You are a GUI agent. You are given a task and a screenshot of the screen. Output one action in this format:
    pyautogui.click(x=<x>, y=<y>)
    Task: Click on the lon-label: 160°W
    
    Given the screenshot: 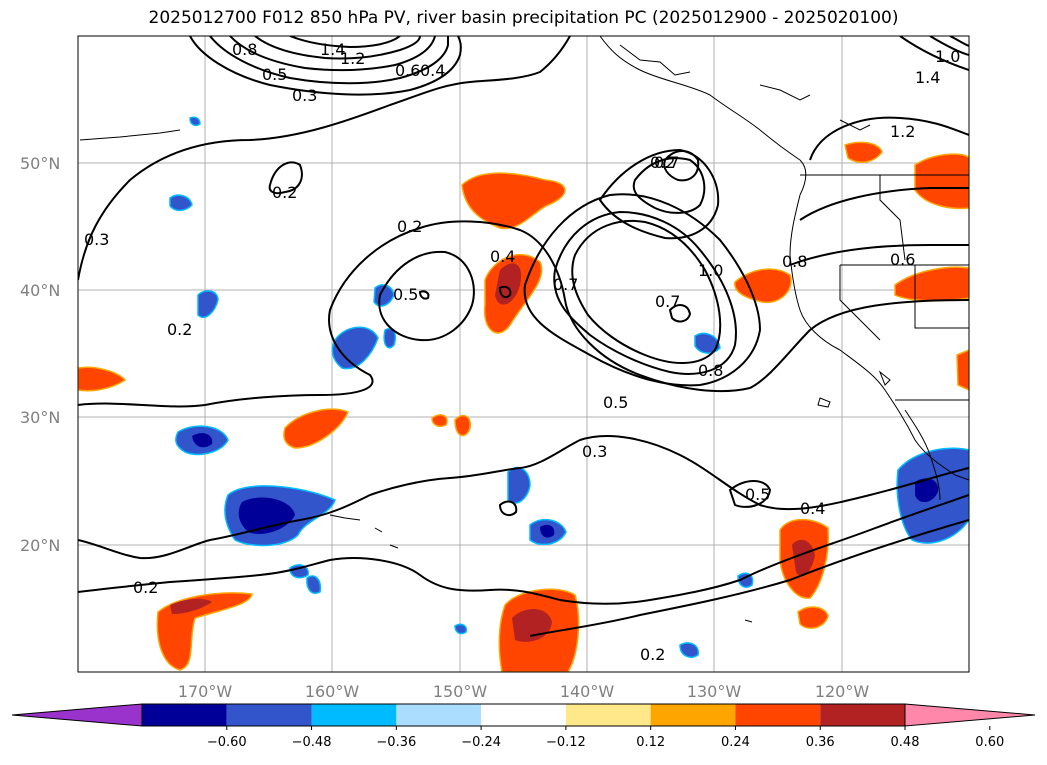 What is the action you would take?
    pyautogui.click(x=332, y=691)
    